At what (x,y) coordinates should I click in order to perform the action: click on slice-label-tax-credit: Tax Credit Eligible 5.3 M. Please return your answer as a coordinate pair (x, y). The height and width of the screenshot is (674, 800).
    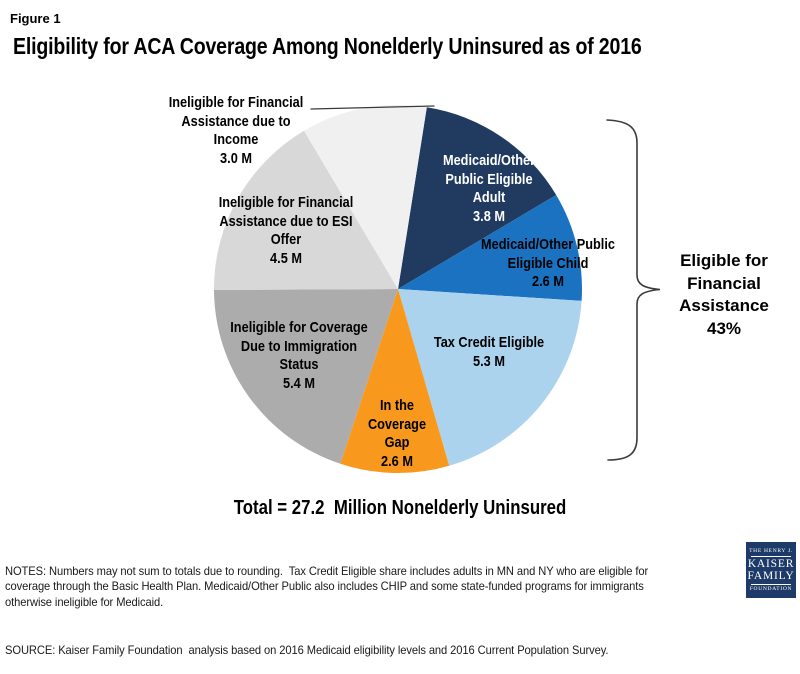
    Looking at the image, I should click on (489, 352).